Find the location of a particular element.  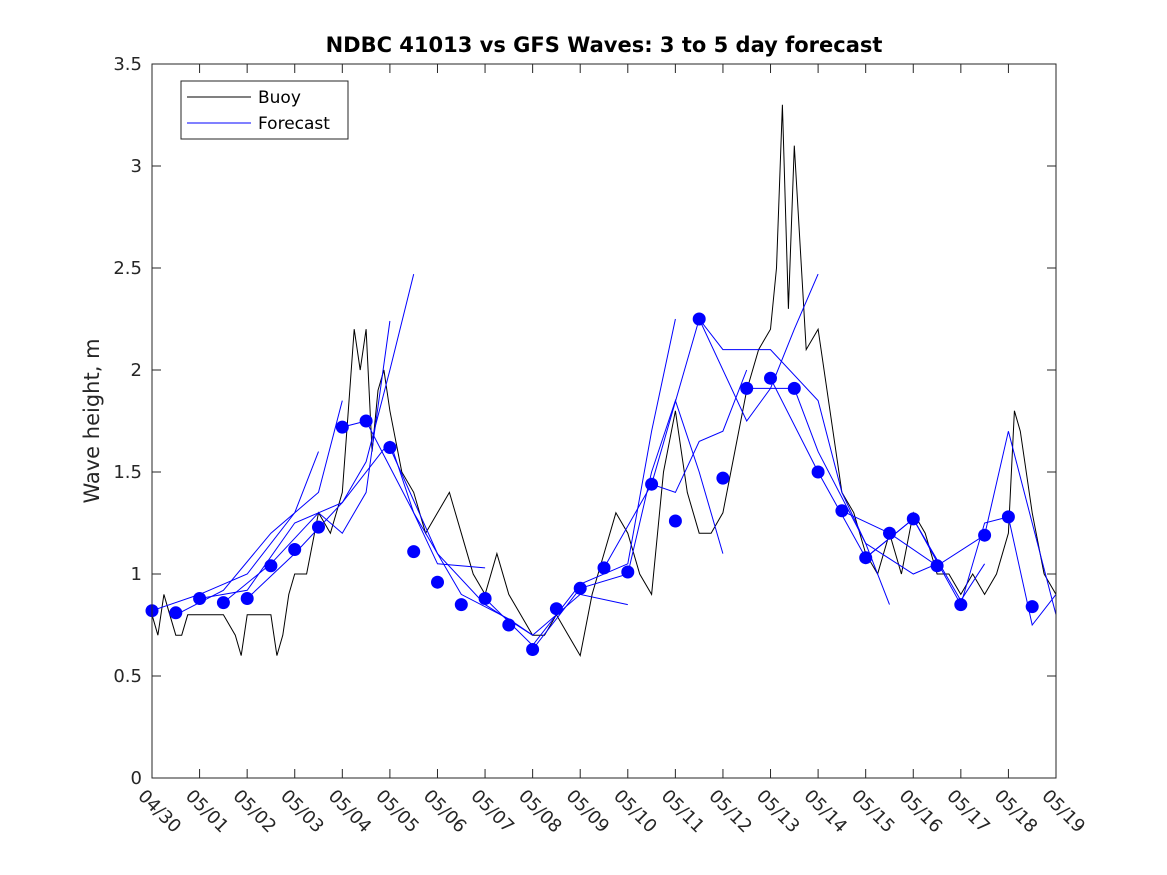

x-tick-label: 05/05 is located at coordinates (397, 812).